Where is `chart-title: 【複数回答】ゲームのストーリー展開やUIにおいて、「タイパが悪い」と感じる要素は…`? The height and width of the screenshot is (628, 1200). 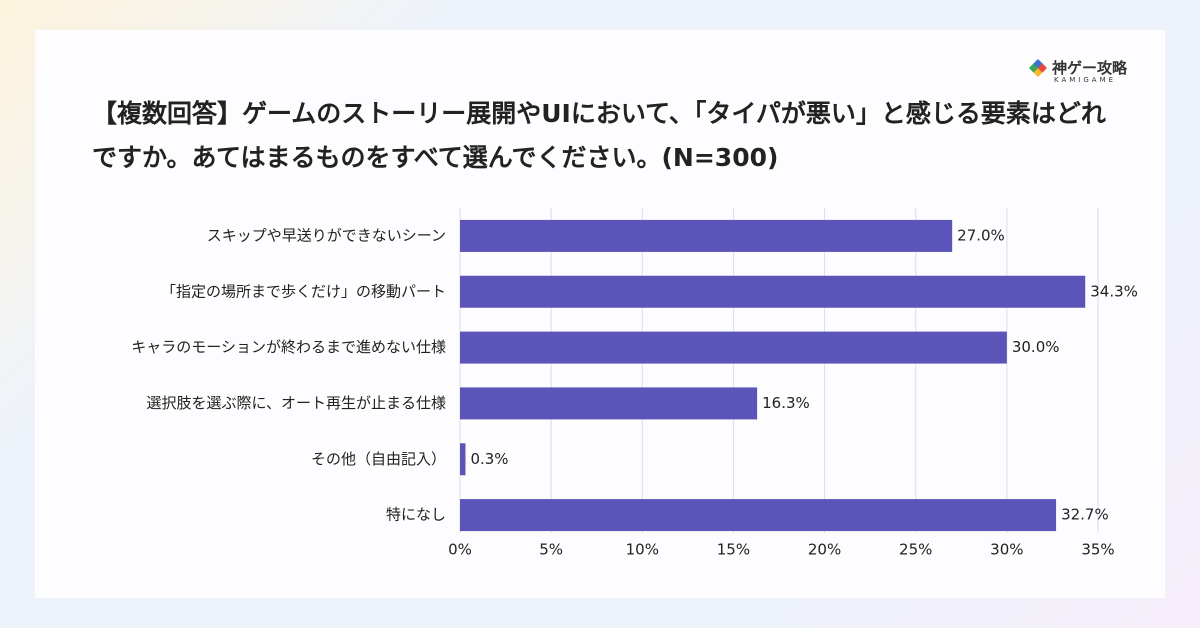
chart-title: 【複数回答】ゲームのストーリー展開やUIにおいて、「タイパが悪い」と感じる要素は… is located at coordinates (599, 135).